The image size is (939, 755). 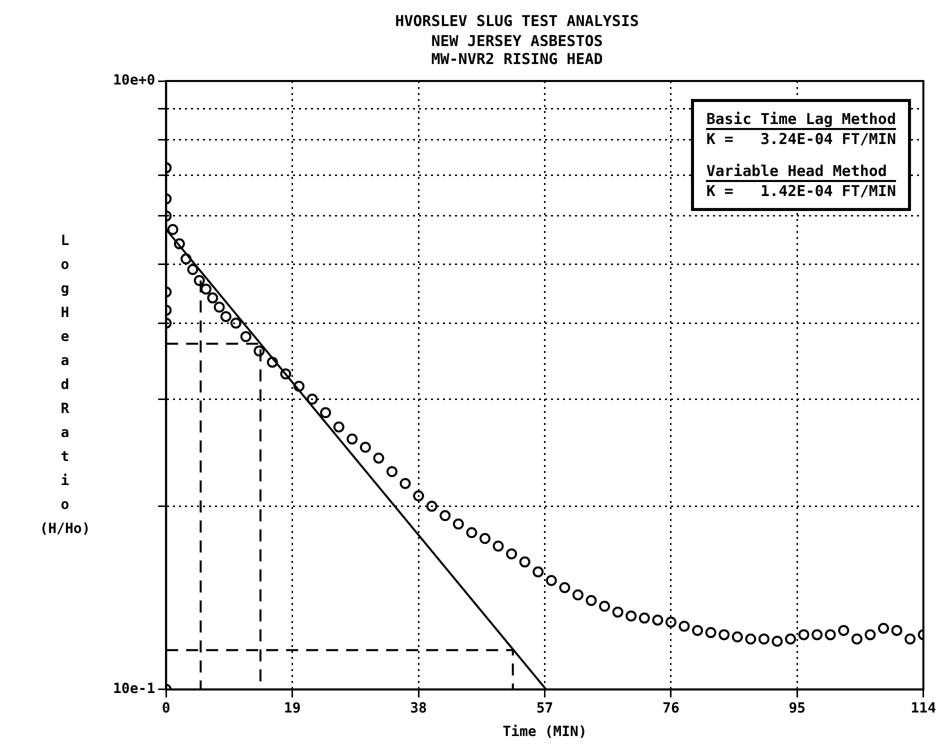 What do you see at coordinates (801, 172) in the screenshot?
I see `annotation: Variable Head Method` at bounding box center [801, 172].